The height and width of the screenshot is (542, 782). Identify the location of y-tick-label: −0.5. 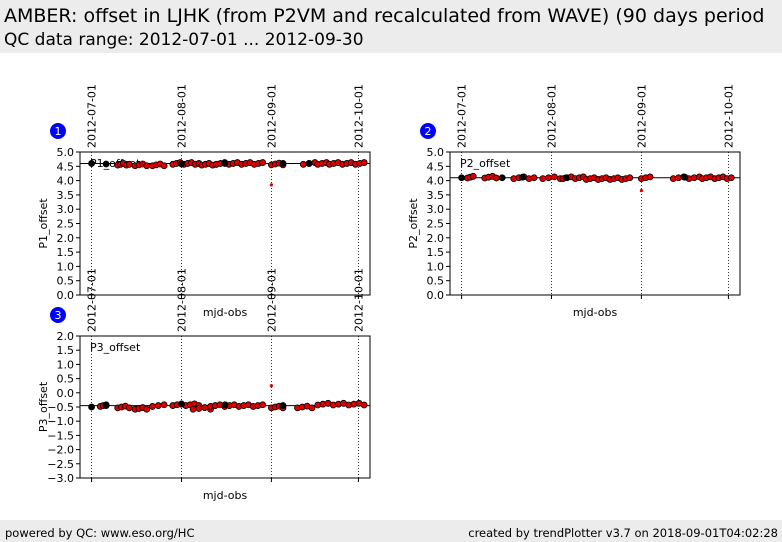
(60, 407).